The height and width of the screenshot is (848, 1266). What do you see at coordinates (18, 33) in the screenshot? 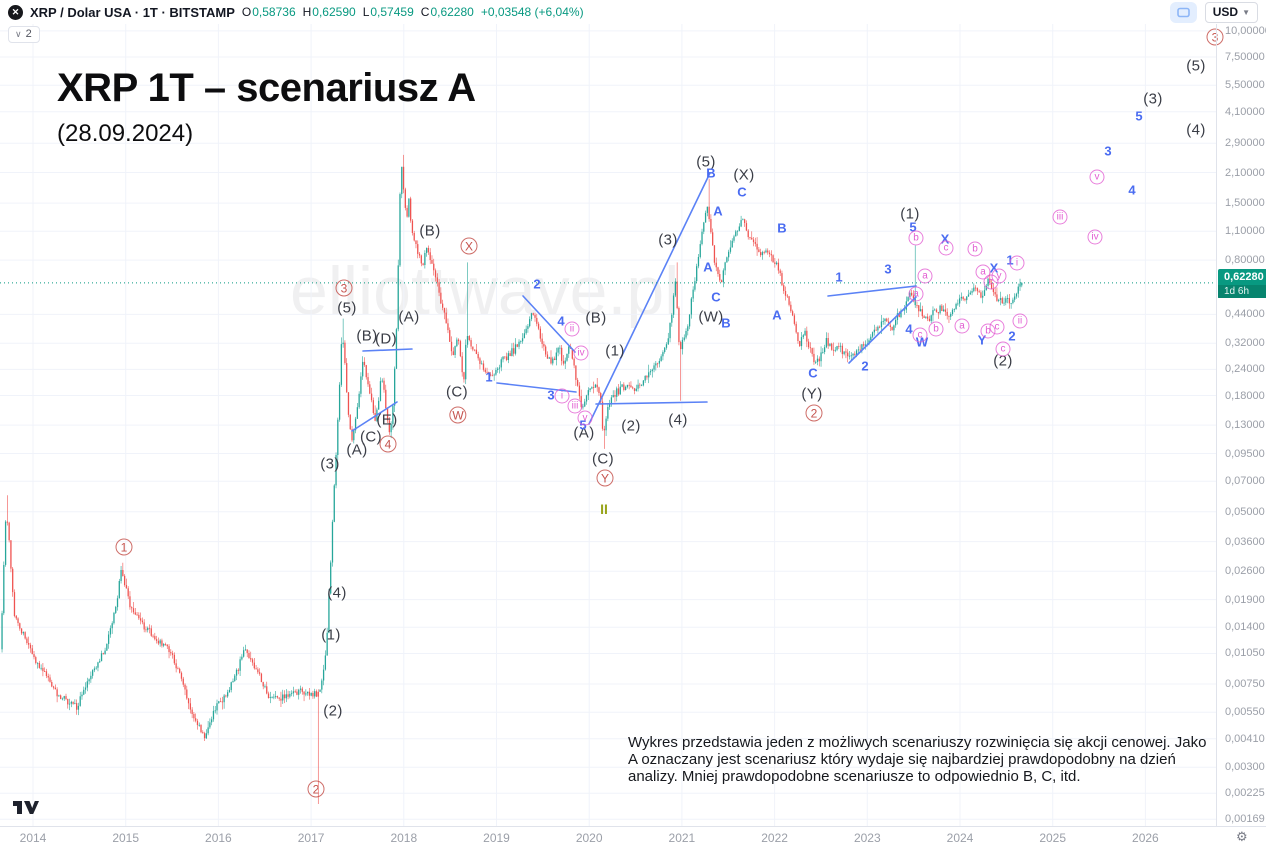
I see `chevron-down-icon: ∨` at bounding box center [18, 33].